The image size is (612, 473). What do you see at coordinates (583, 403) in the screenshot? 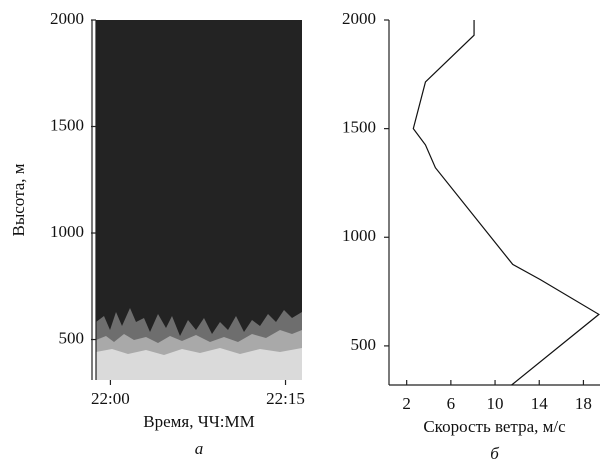
I see `x-tick-label: 18` at bounding box center [583, 403].